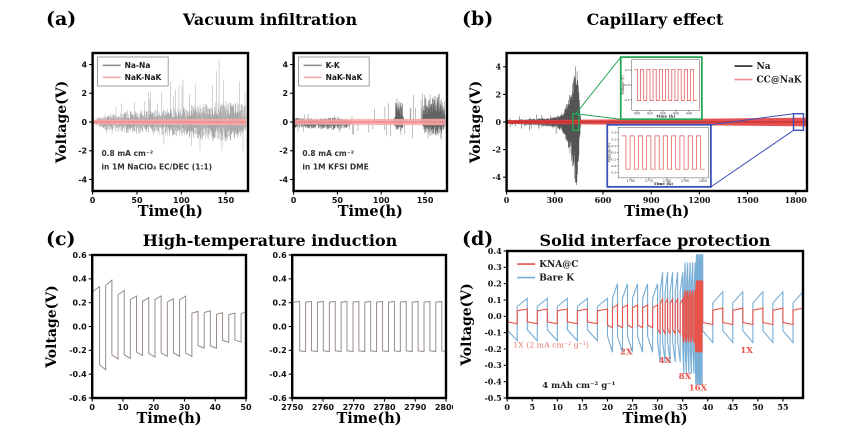 Image resolution: width=860 pixels, height=441 pixels. What do you see at coordinates (732, 407) in the screenshot?
I see `svg-text: 45` at bounding box center [732, 407].